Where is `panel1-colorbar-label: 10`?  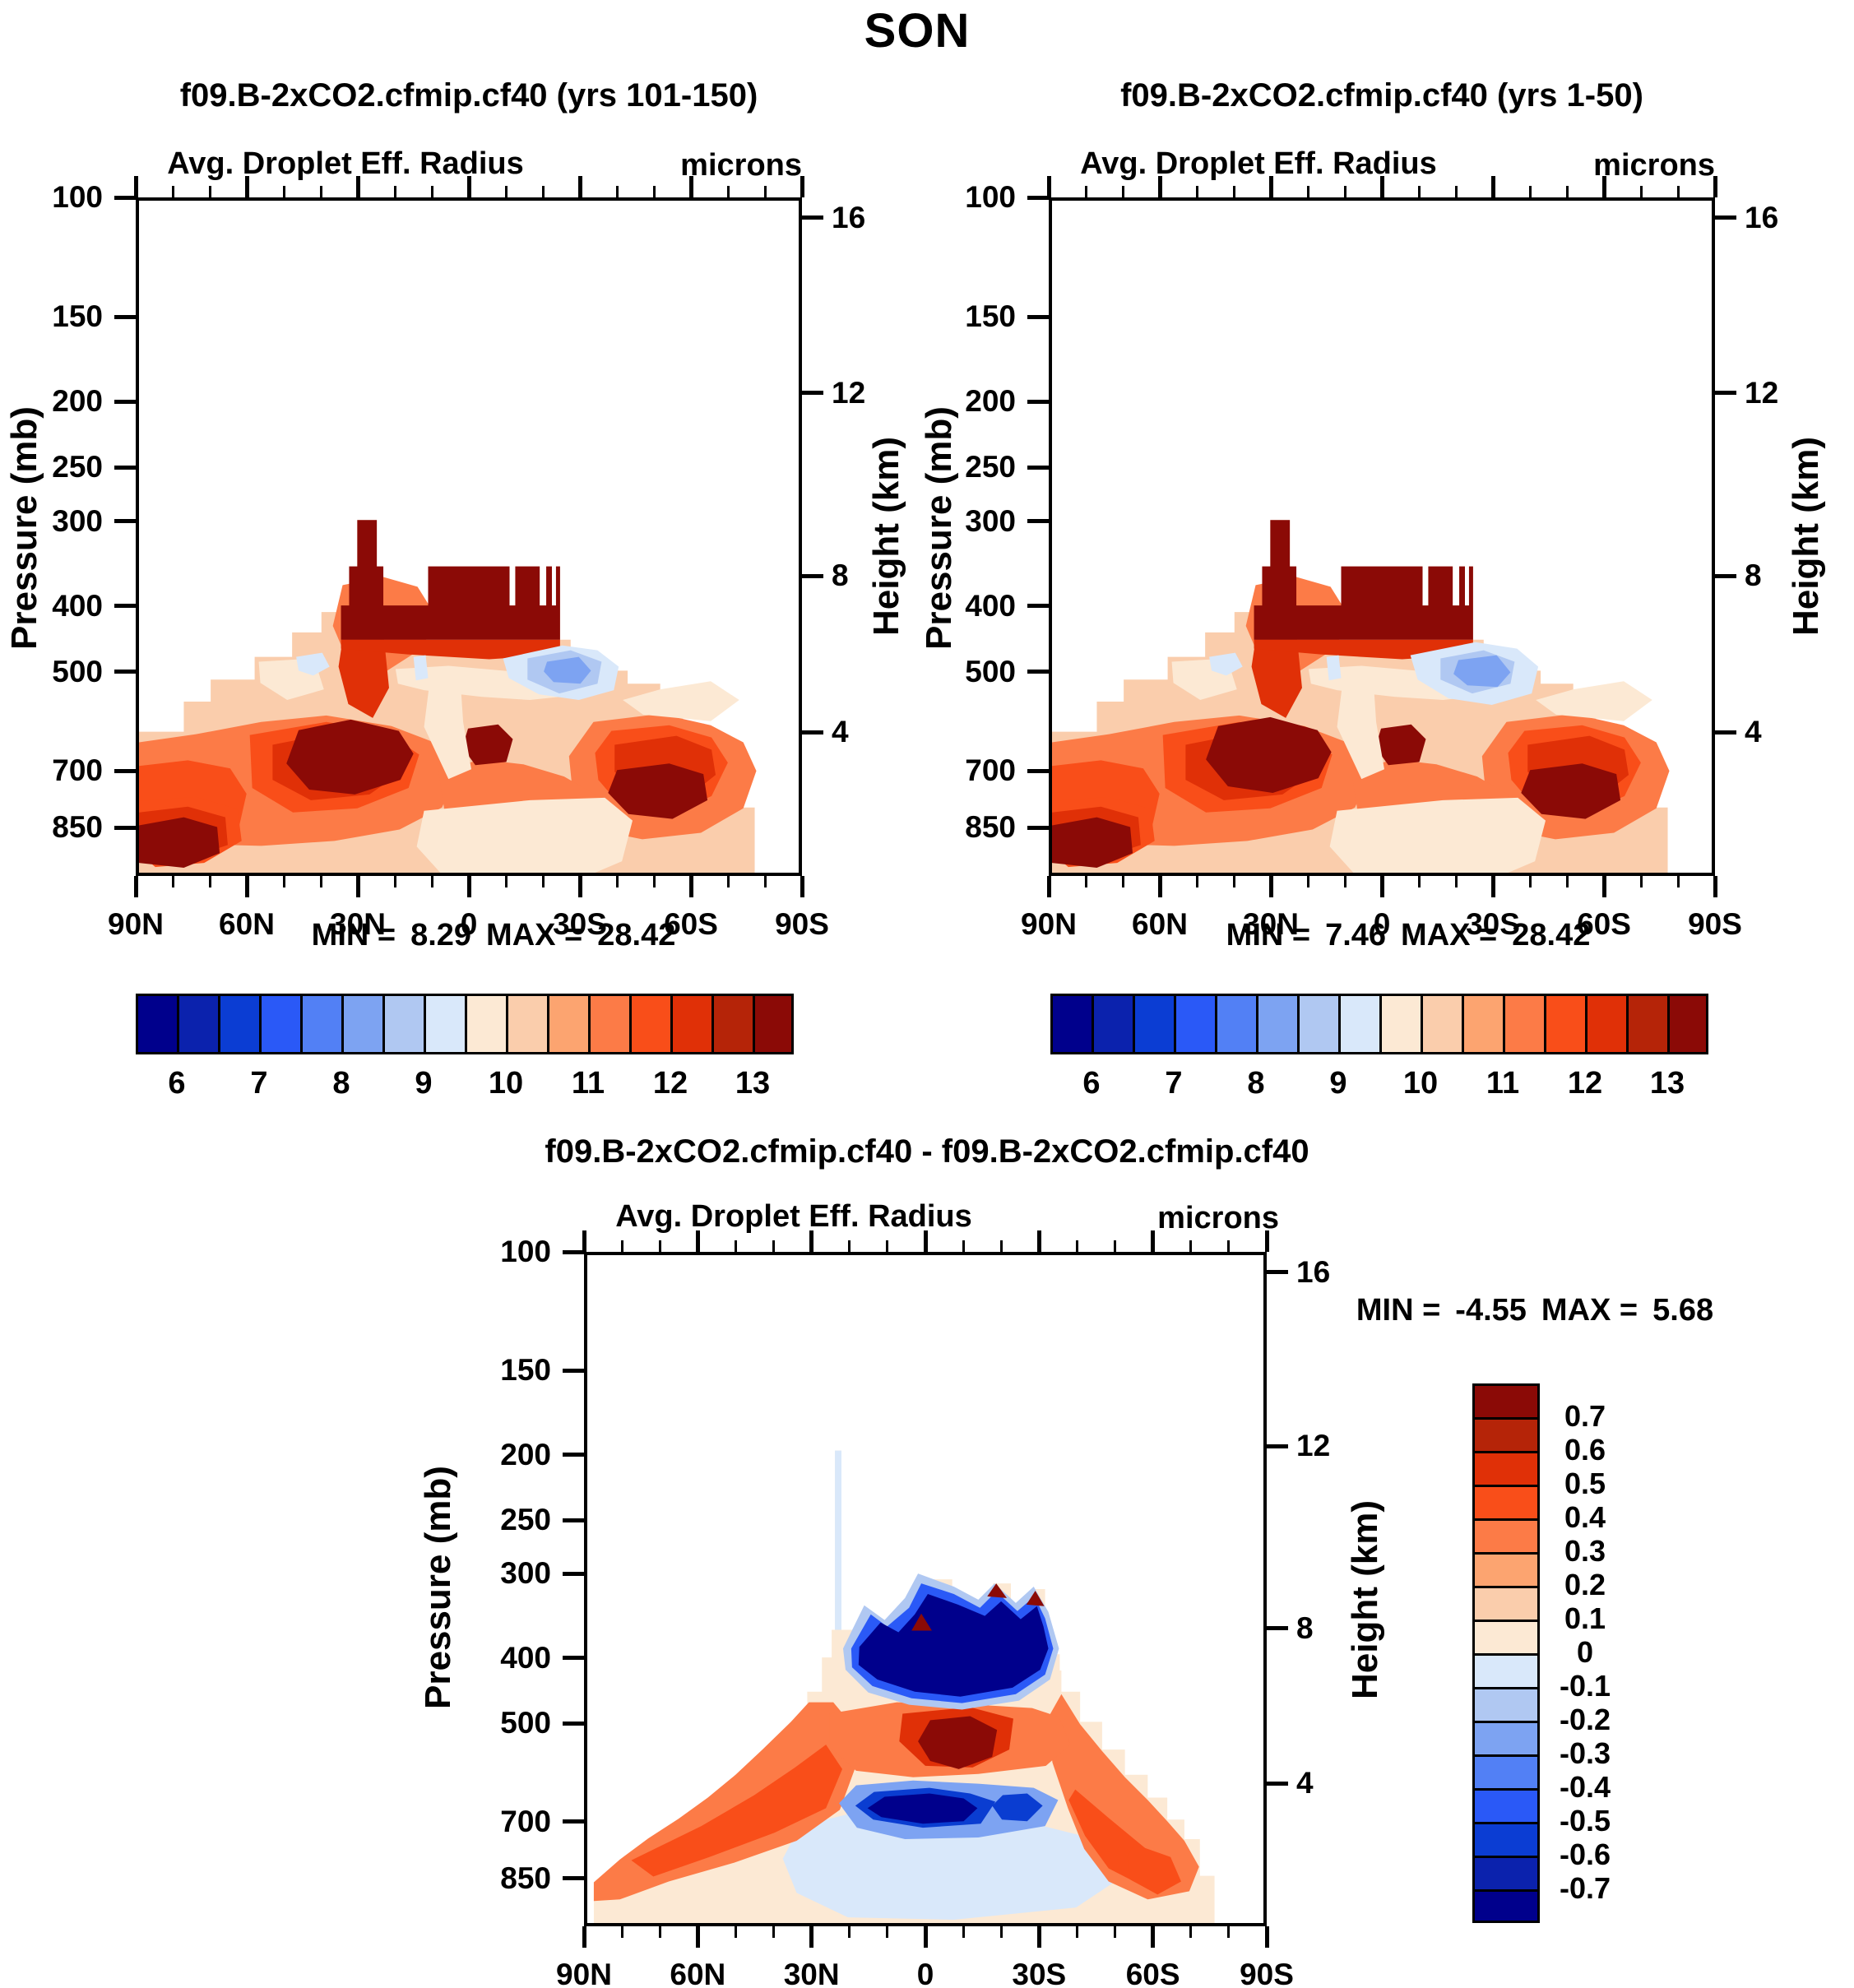
panel1-colorbar-label: 10 is located at coordinates (506, 1084).